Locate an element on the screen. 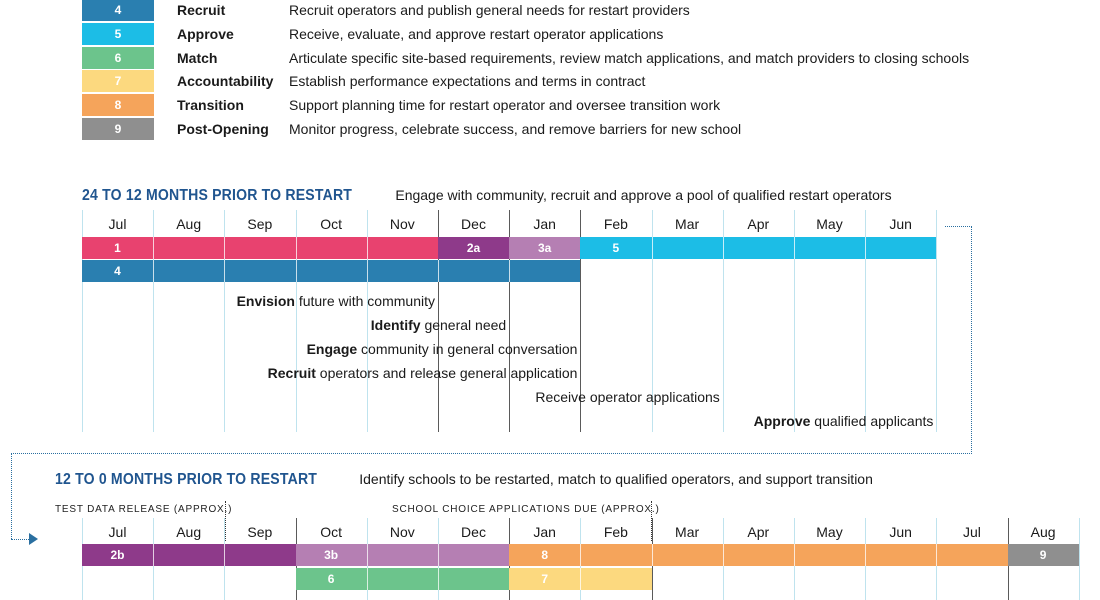  phase-bar-label: 3a is located at coordinates (545, 248).